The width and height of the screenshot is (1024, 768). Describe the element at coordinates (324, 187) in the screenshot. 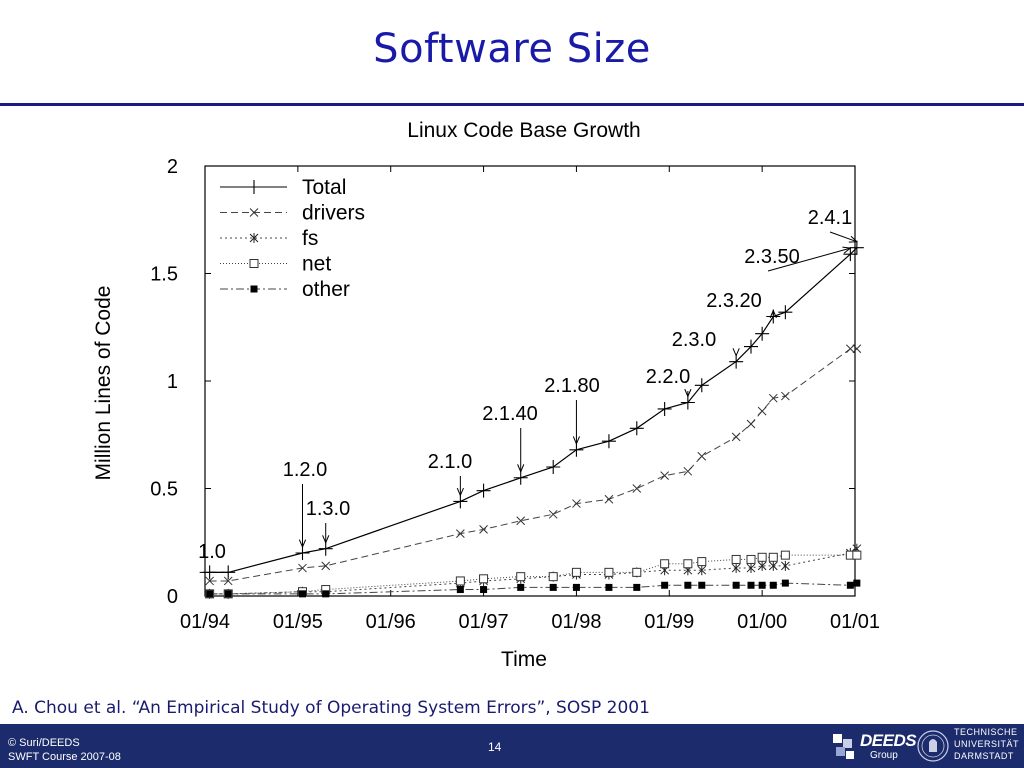

I see `legend-label-total: Total` at that location.